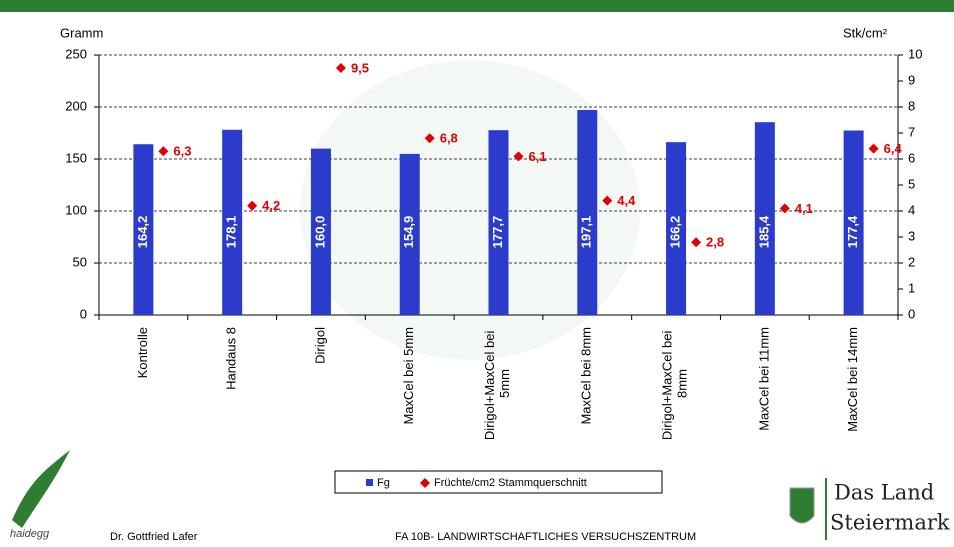 The height and width of the screenshot is (547, 954). What do you see at coordinates (81, 32) in the screenshot?
I see `y-axis-title: Gramm` at bounding box center [81, 32].